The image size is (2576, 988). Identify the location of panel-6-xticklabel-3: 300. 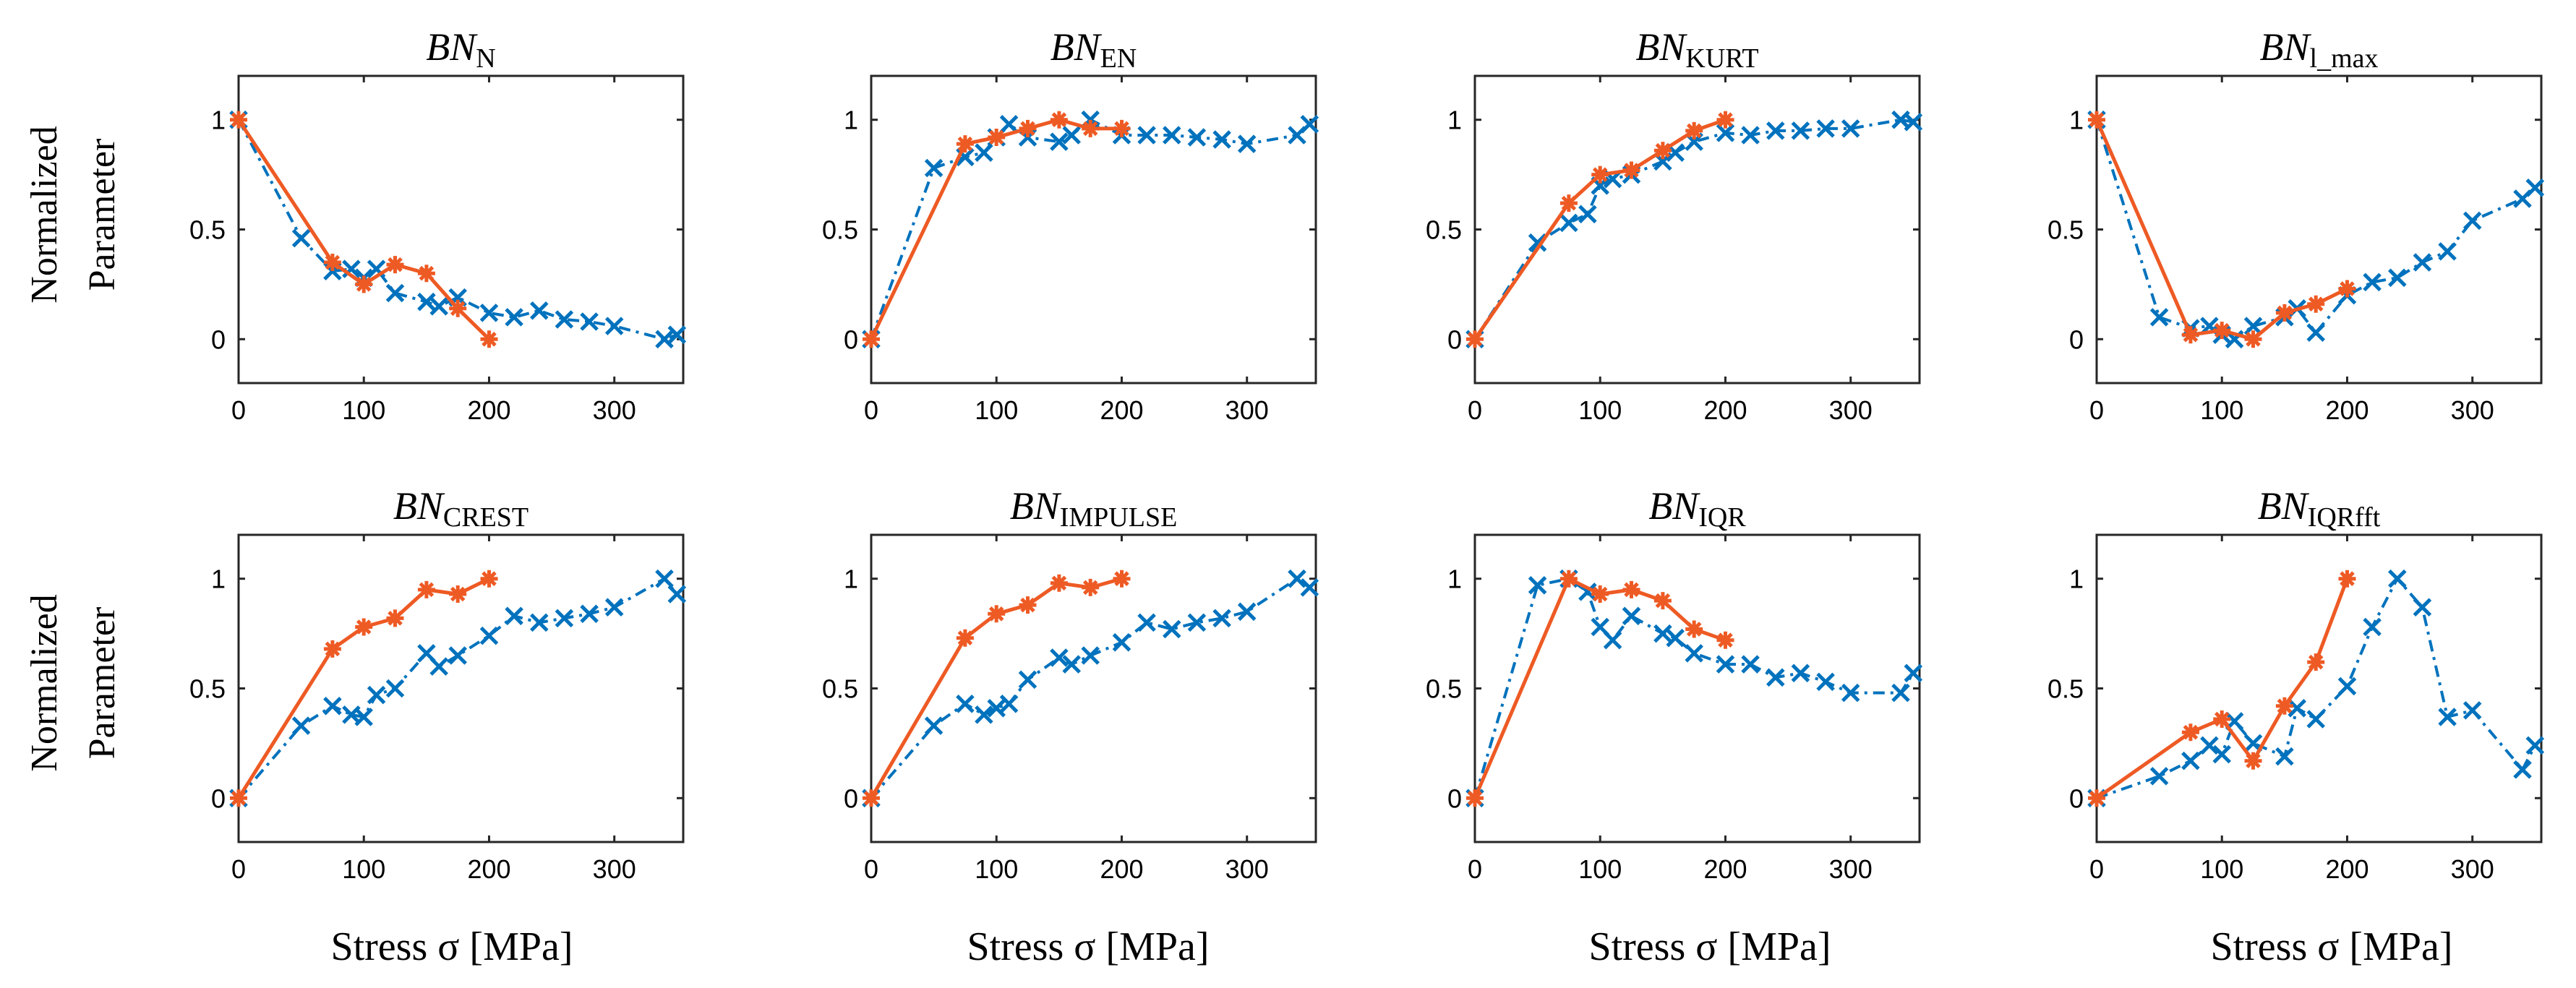
(1247, 869).